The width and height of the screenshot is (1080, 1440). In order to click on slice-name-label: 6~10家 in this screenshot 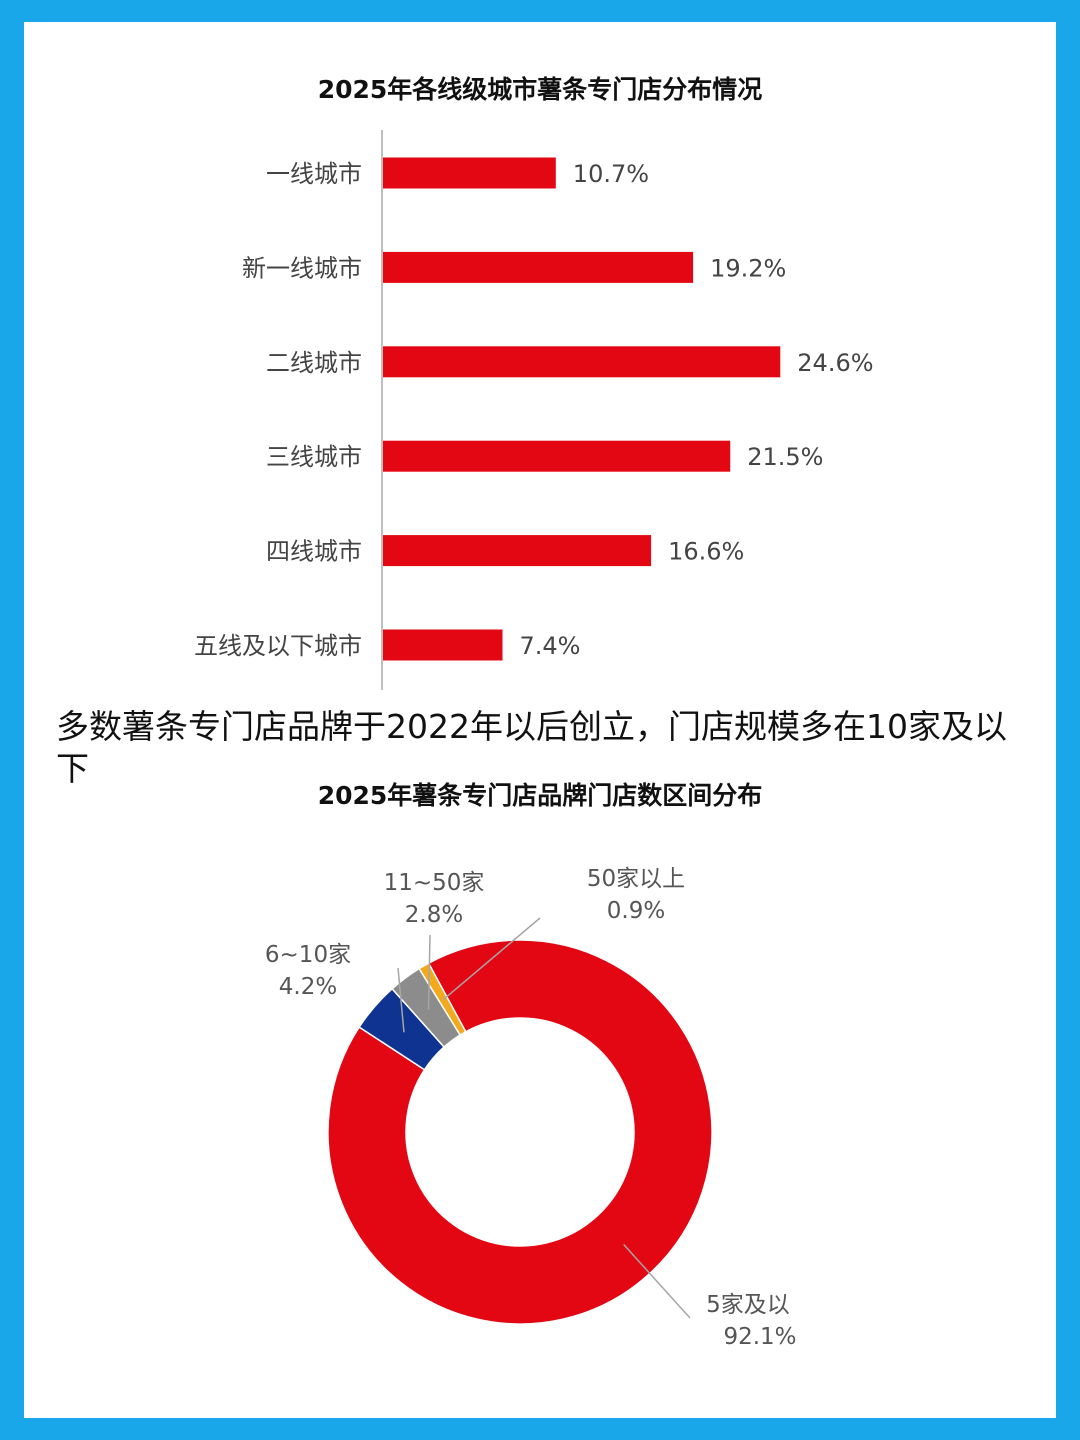, I will do `click(308, 955)`.